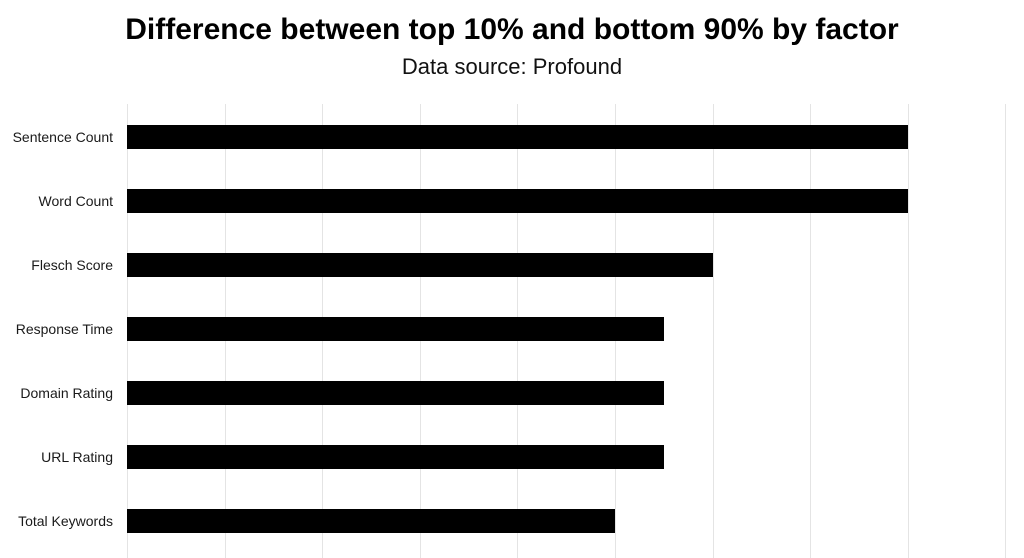  Describe the element at coordinates (395, 457) in the screenshot. I see `bar-url-rating` at that location.